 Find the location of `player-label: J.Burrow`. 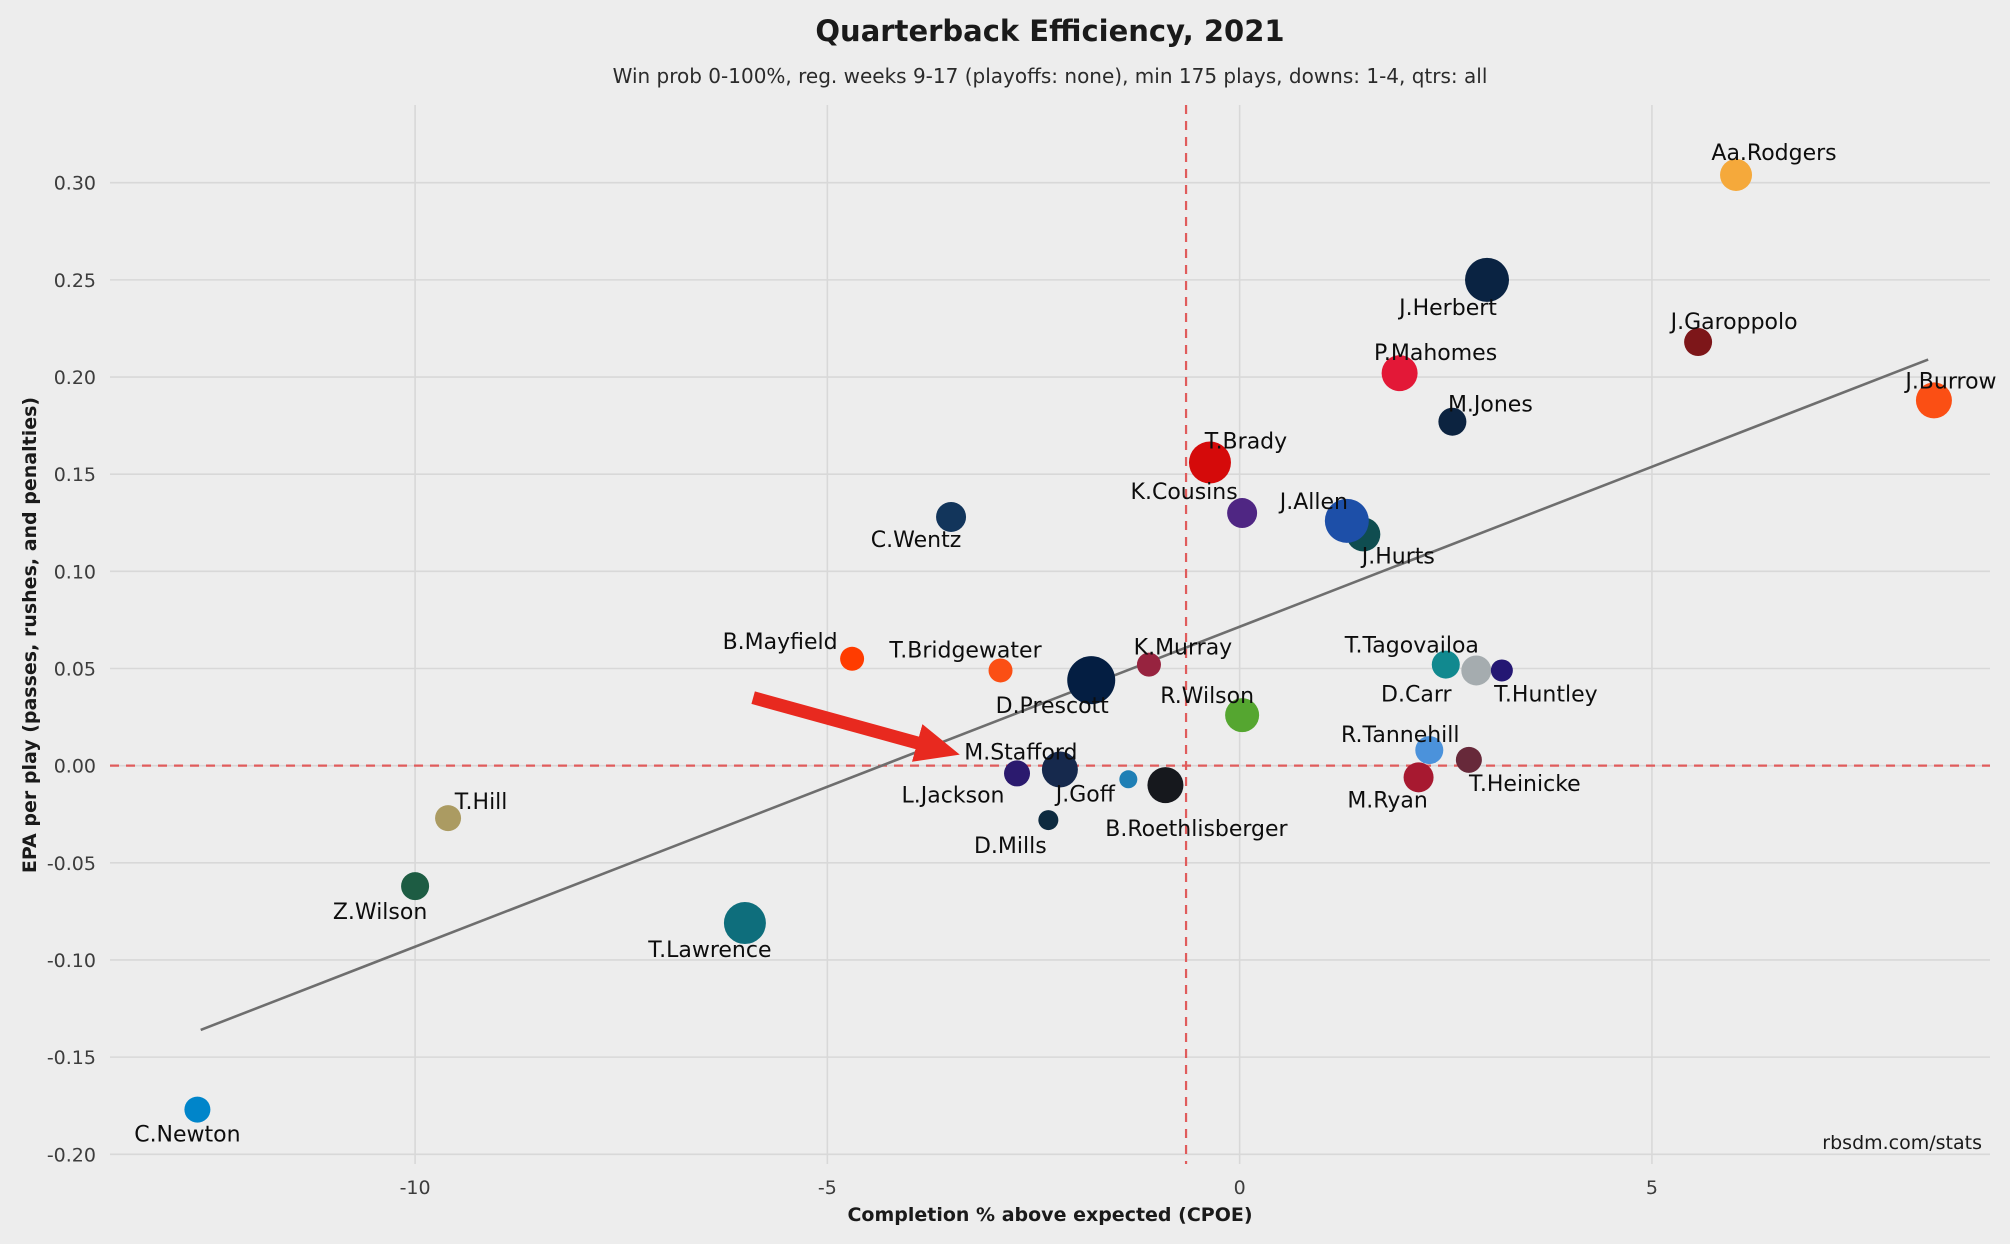

player-label: J.Burrow is located at coordinates (1949, 381).